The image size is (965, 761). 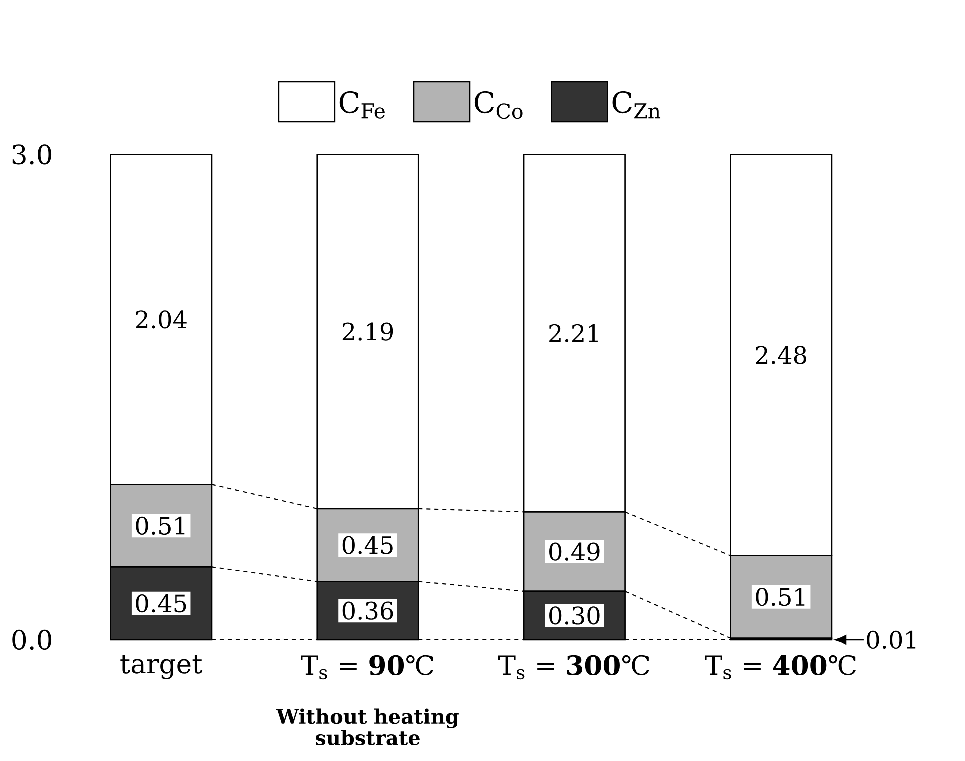 I want to click on y-tick-label: 3.0, so click(x=32, y=154).